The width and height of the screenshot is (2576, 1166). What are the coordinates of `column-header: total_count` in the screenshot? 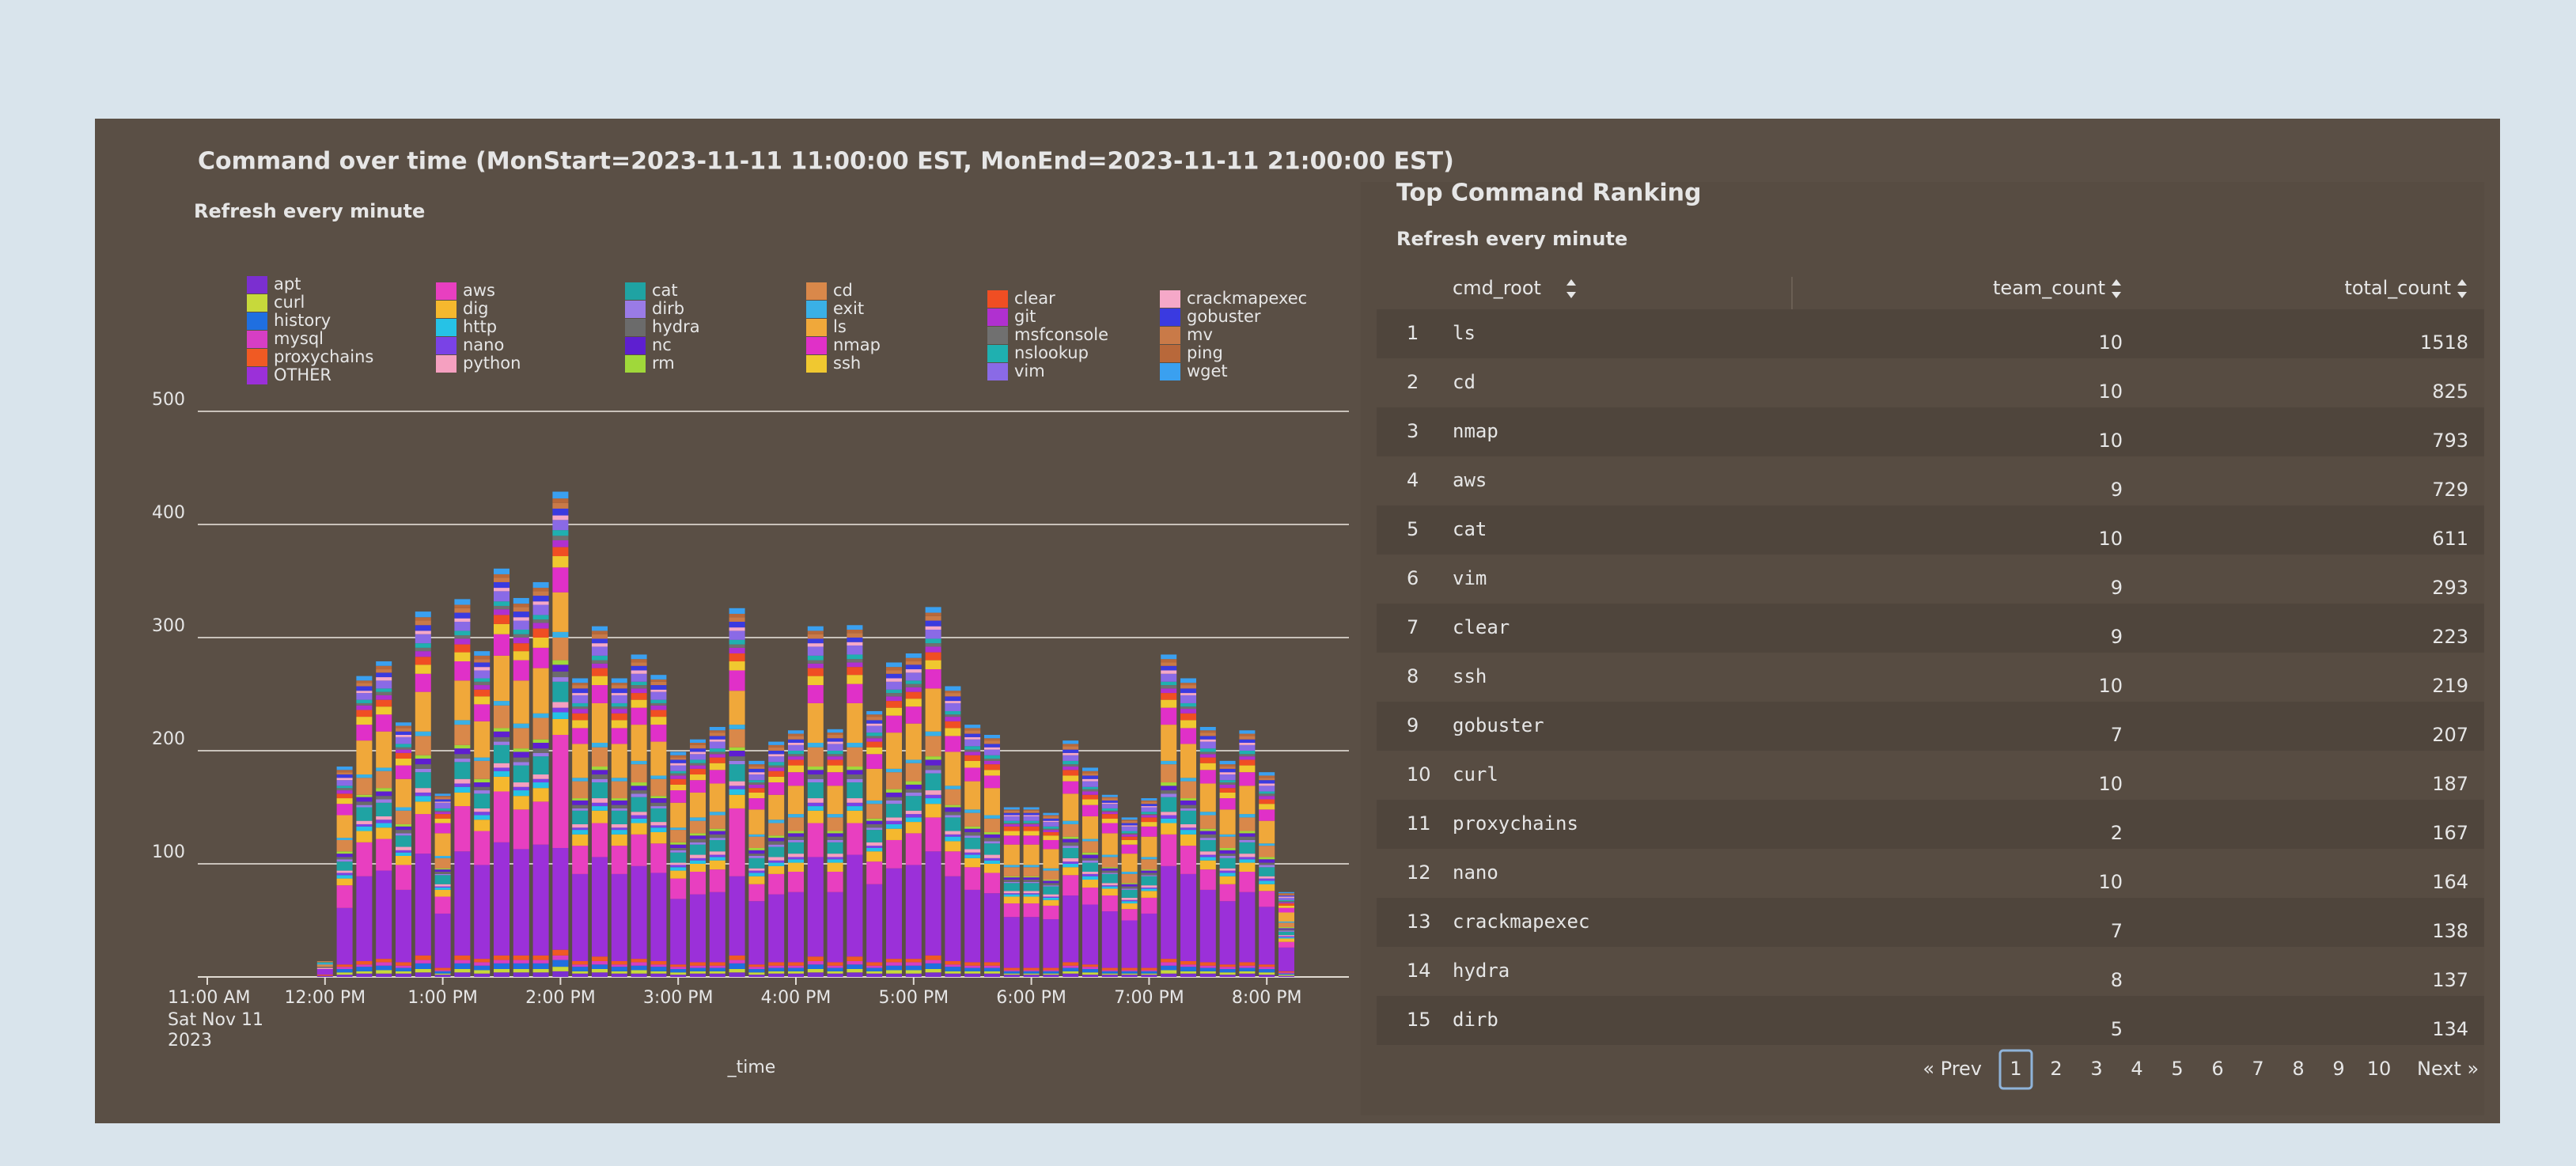 It's located at (2397, 288).